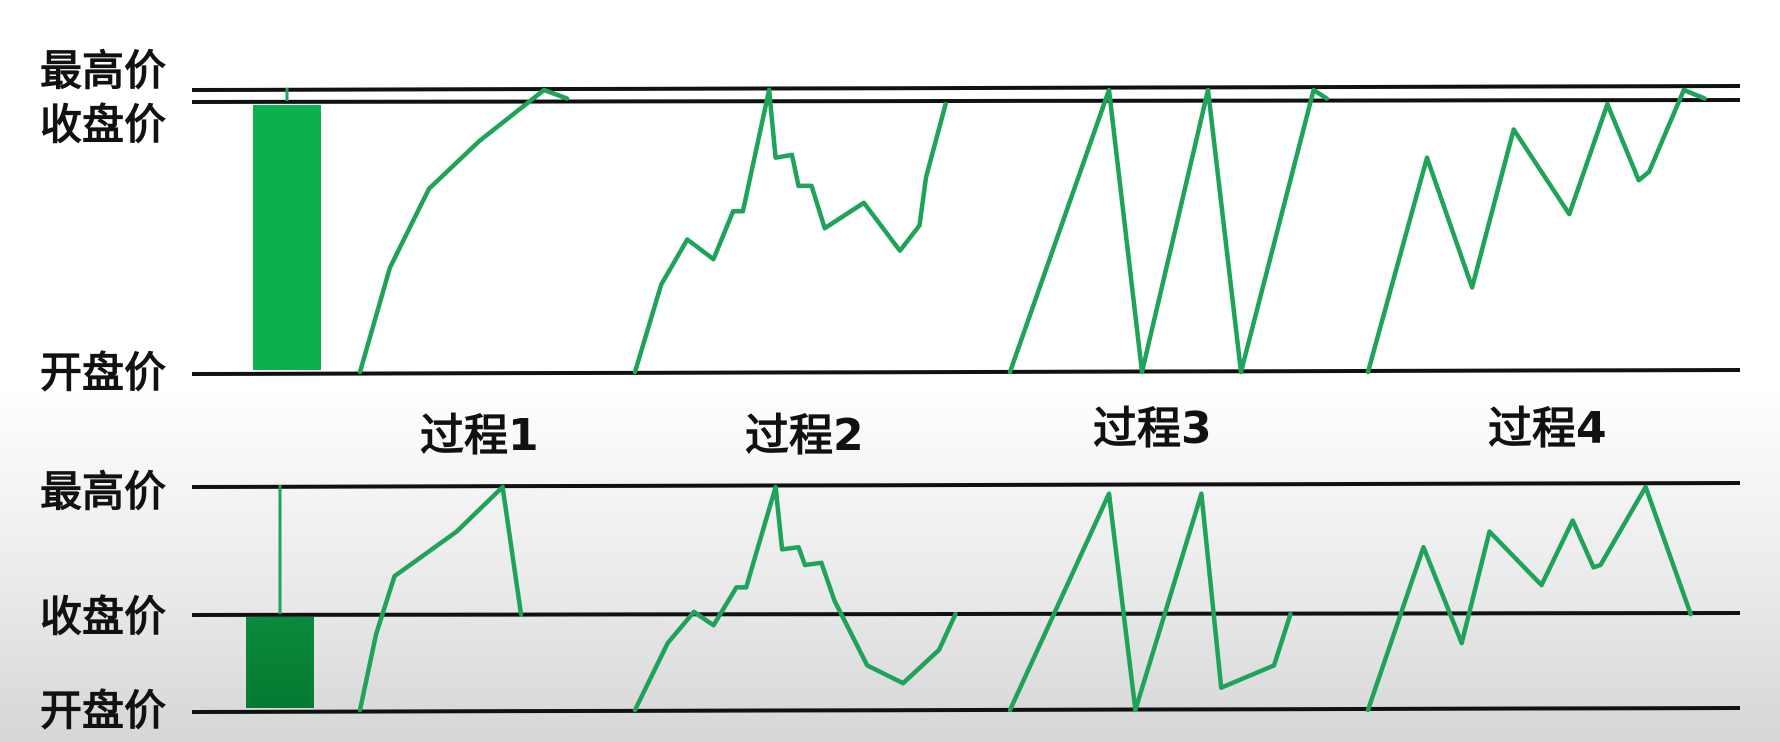 Image resolution: width=1780 pixels, height=742 pixels. Describe the element at coordinates (103, 70) in the screenshot. I see `top-high-label: 最高价` at that location.